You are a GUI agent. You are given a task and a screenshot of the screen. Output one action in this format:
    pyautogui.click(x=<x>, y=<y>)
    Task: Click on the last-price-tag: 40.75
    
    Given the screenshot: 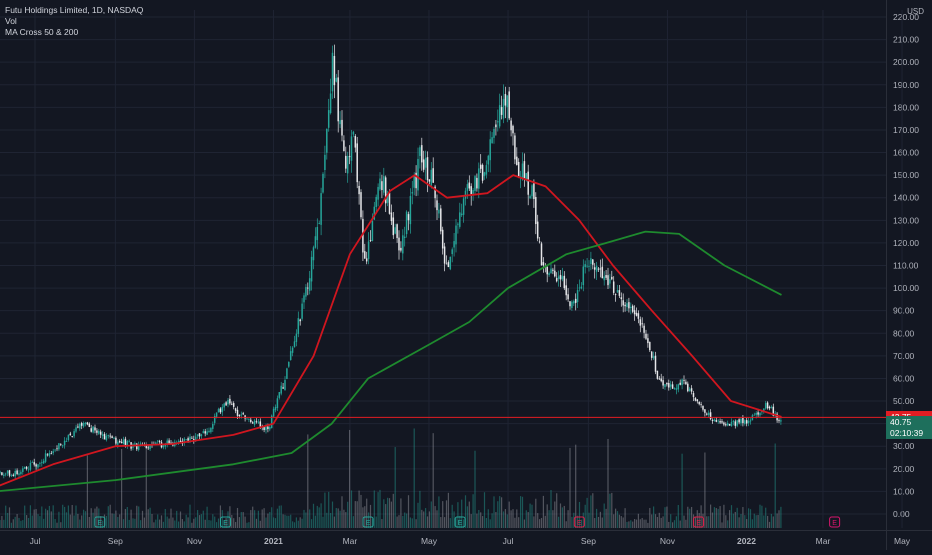 What is the action you would take?
    pyautogui.click(x=909, y=422)
    